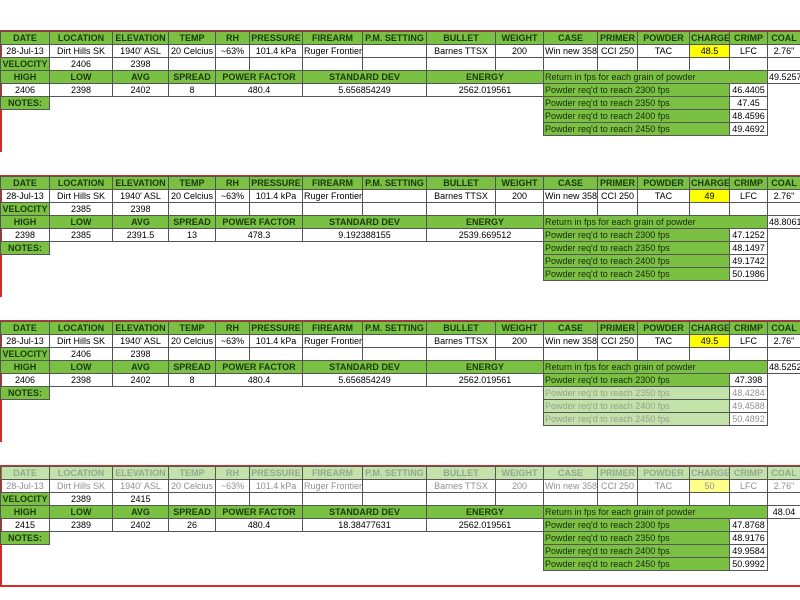  I want to click on column-header: COAL, so click(783, 328).